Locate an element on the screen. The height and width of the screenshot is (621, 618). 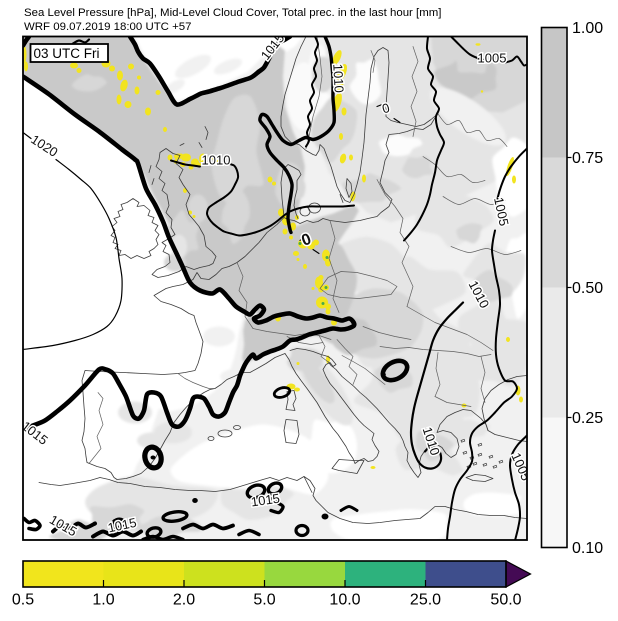
svg-text: WRF 09.07.2019 18:00 UTC +57 is located at coordinates (108, 27).